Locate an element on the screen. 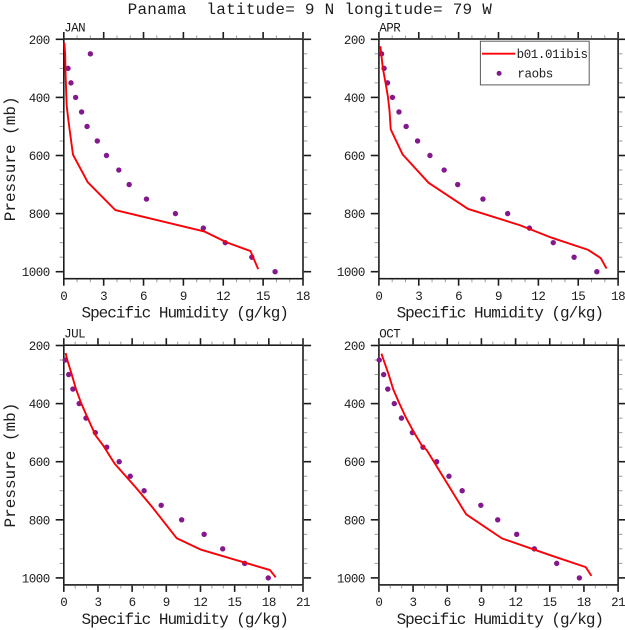 The height and width of the screenshot is (630, 625). svg-text:Panama latitude= 9 N longitud: Panama latitude= 9 N longitude= 79 W is located at coordinates (310, 10).